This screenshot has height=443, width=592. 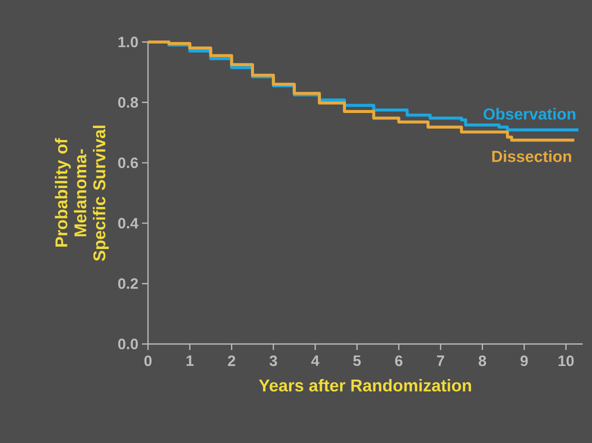 I want to click on y-tick-label: 0.2, so click(x=128, y=283).